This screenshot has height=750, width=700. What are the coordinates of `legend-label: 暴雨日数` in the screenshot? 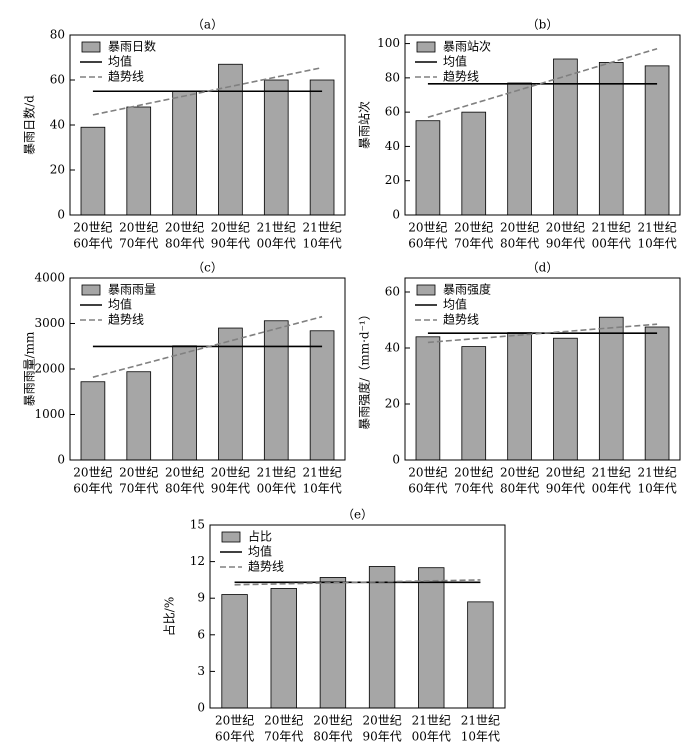 It's located at (132, 46).